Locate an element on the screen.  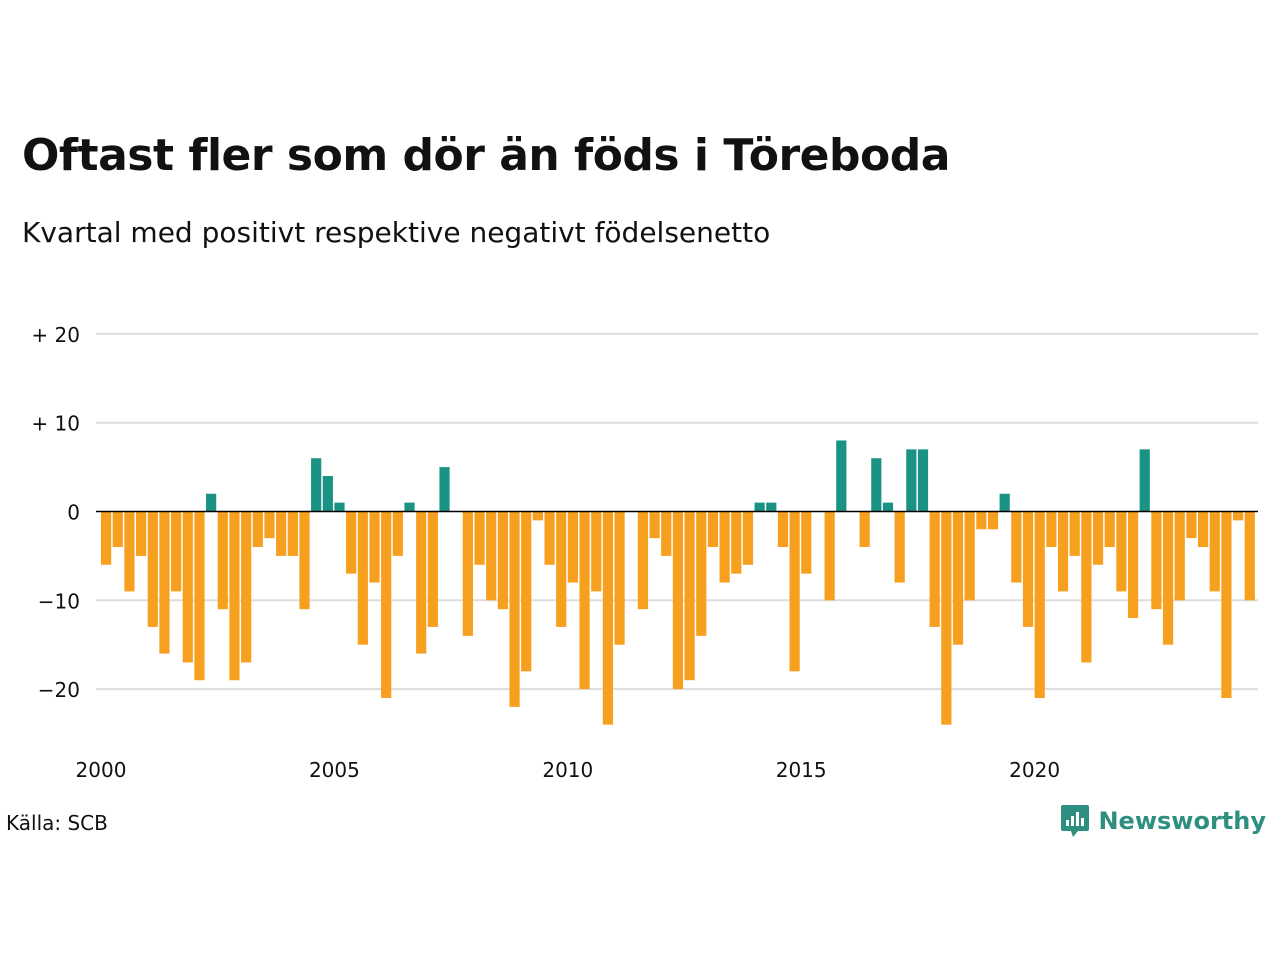
x-tick-label: 2015 is located at coordinates (801, 770).